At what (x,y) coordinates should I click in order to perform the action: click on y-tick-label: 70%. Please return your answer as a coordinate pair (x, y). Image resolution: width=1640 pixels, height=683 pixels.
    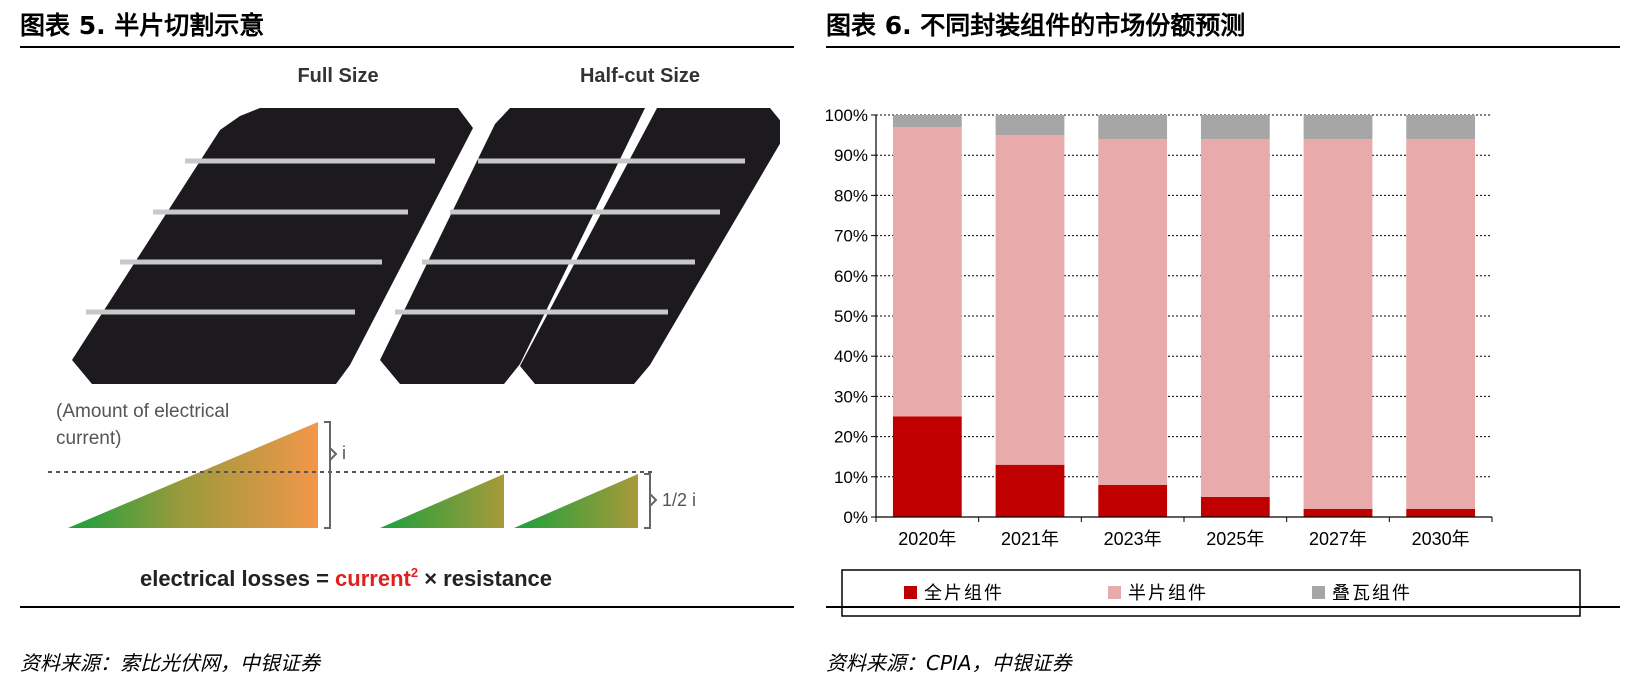
    Looking at the image, I should click on (851, 236).